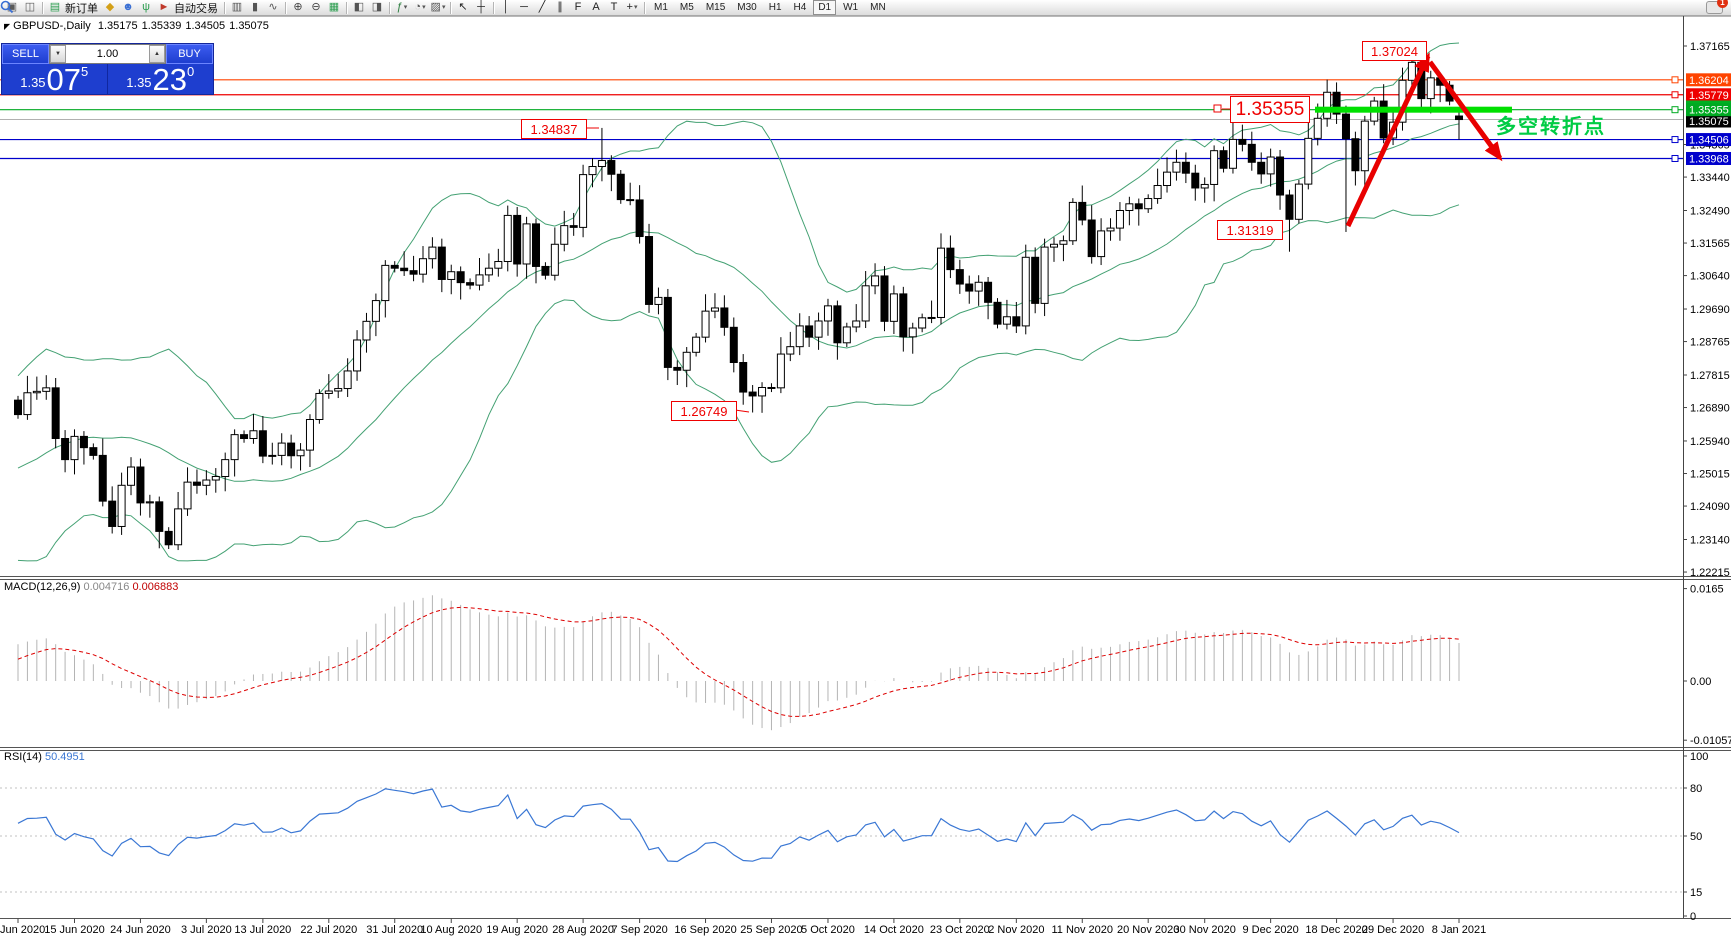  What do you see at coordinates (554, 129) in the screenshot?
I see `price-annotation: 1.34837` at bounding box center [554, 129].